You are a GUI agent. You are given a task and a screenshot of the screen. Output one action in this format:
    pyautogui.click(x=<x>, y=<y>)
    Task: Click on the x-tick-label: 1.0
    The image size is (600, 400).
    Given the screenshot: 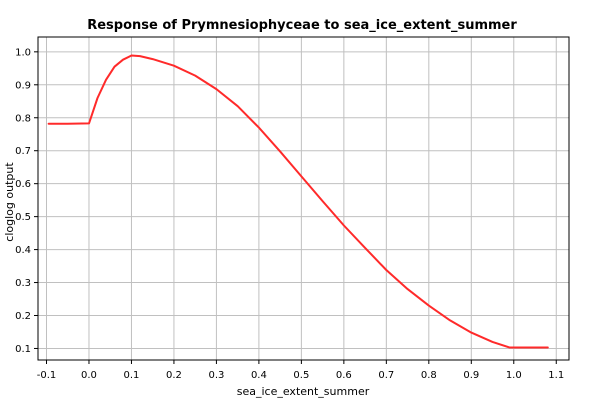 What is the action you would take?
    pyautogui.click(x=514, y=375)
    